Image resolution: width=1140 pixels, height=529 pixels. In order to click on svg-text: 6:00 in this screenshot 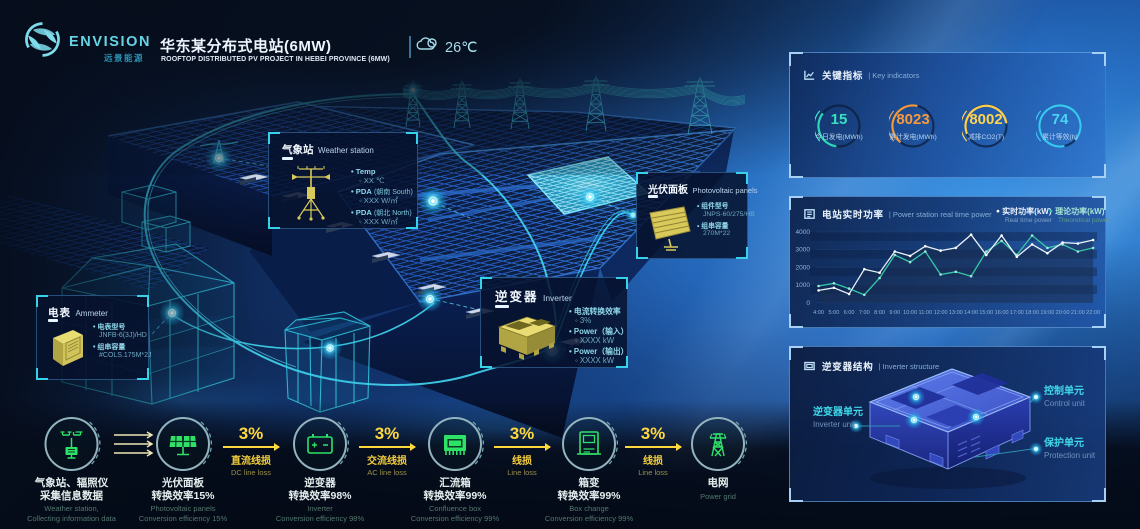, I will do `click(849, 313)`.